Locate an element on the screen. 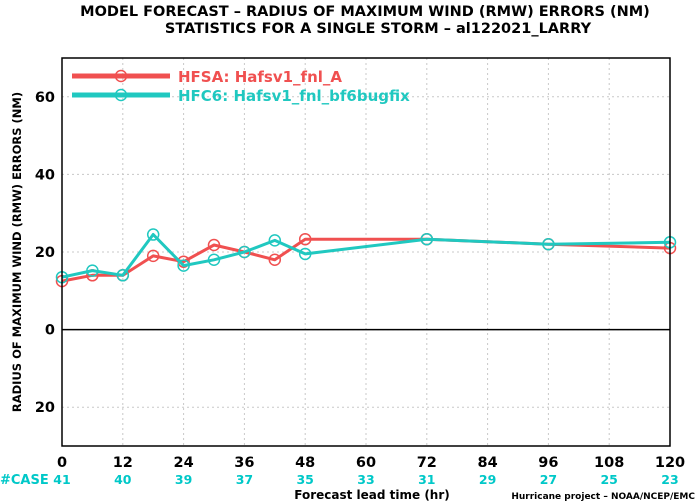 This screenshot has height=503, width=700. x-tick-labels: 0 12 24 36 48 60 72 84 96 108 120 is located at coordinates (371, 463).